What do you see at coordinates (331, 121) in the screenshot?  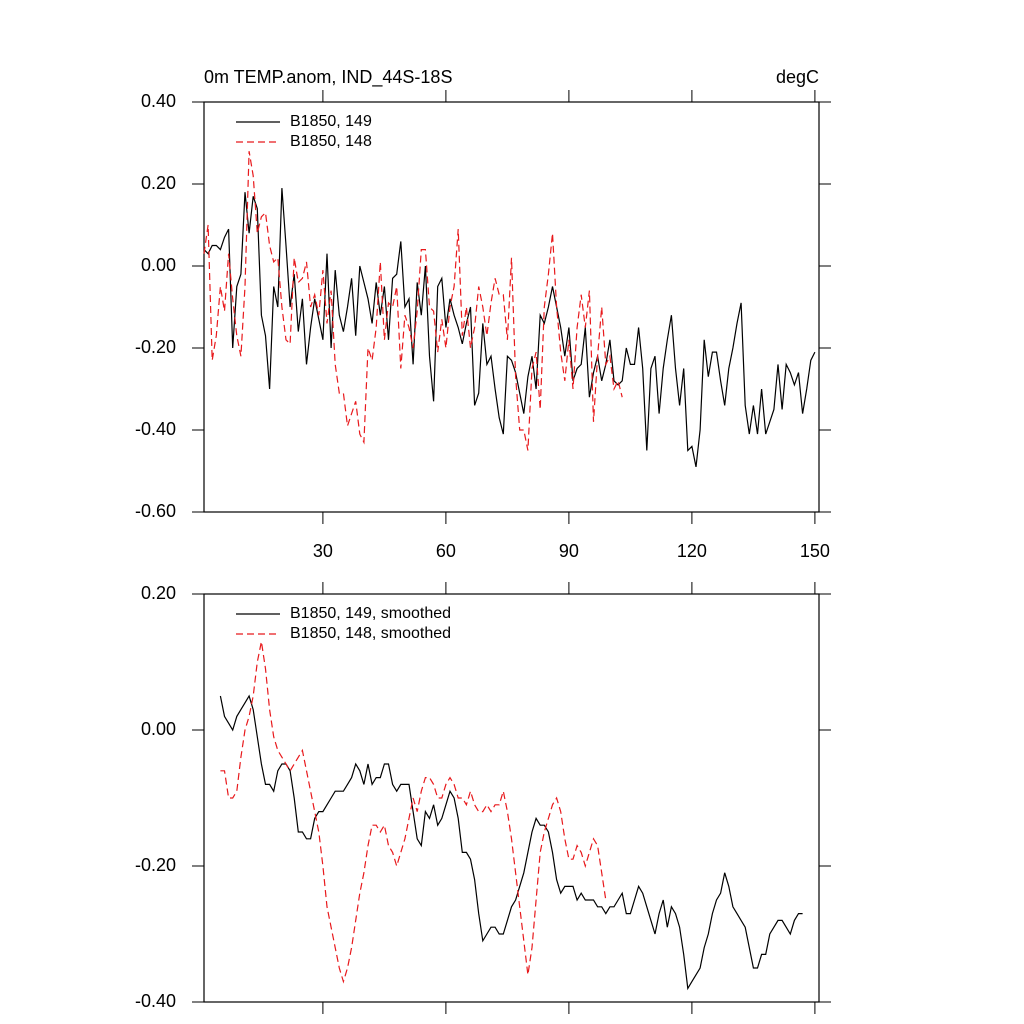 I see `legend-label: B1850, 149` at bounding box center [331, 121].